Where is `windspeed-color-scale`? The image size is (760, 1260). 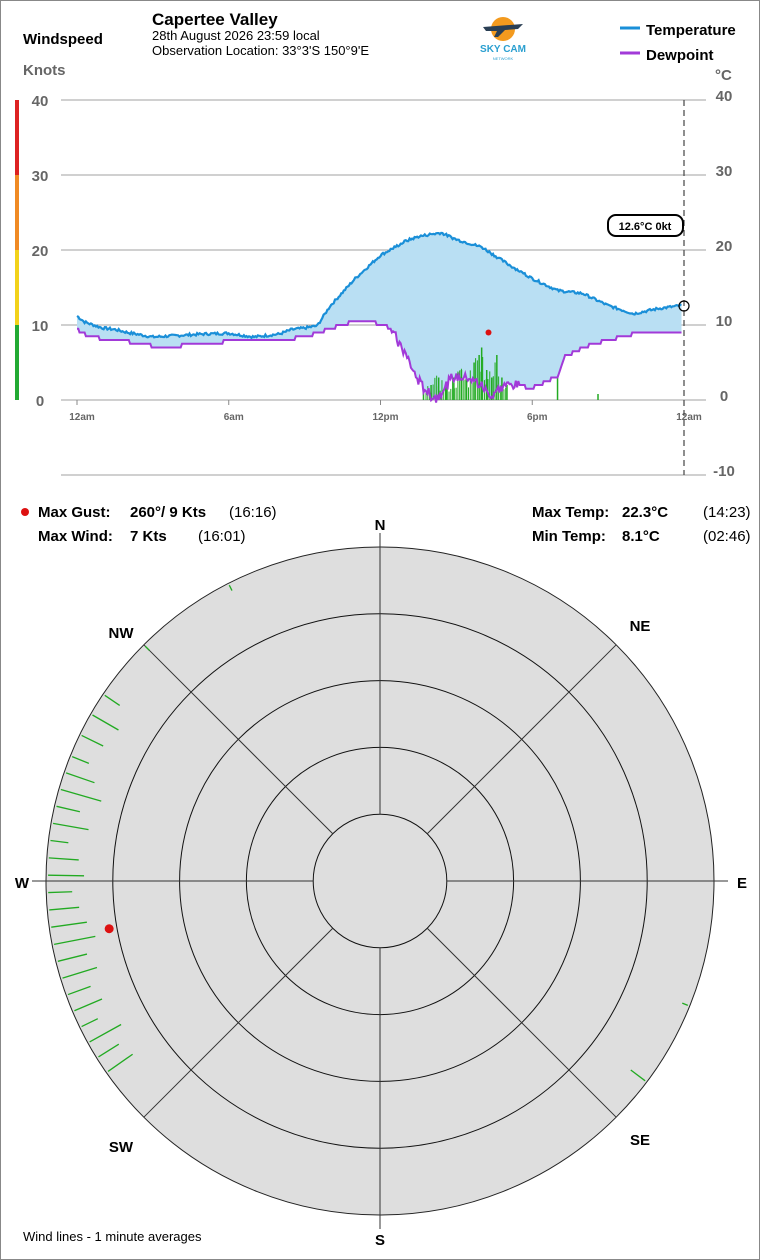
windspeed-color-scale is located at coordinates (17, 250).